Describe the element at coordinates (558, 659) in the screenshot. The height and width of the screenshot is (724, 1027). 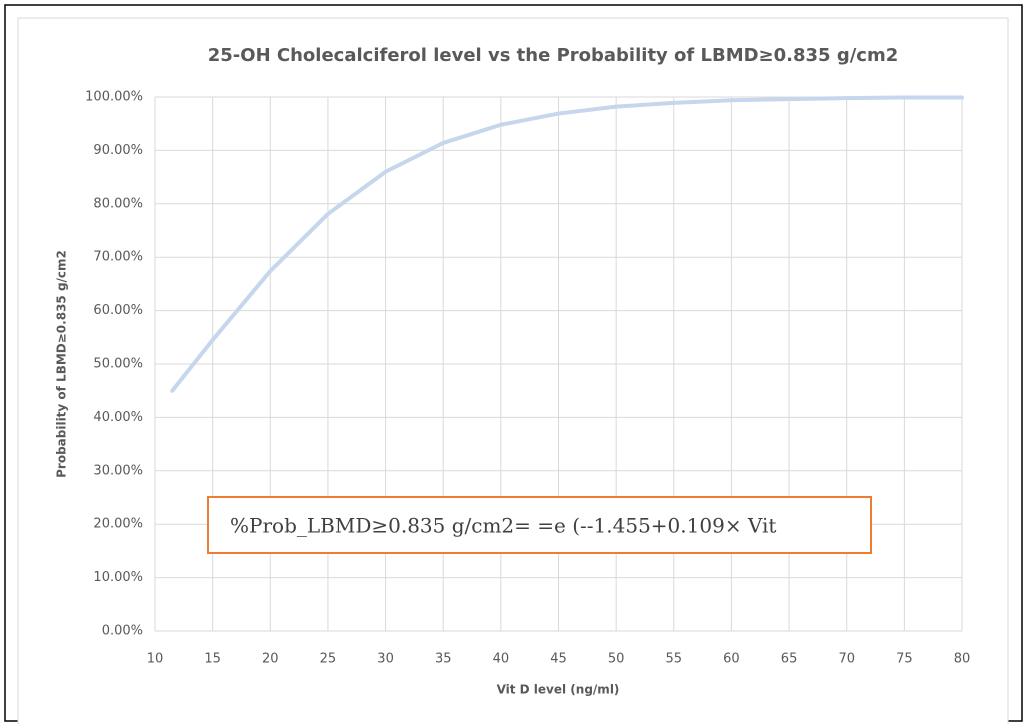
I see `x-tick-label: 45` at that location.